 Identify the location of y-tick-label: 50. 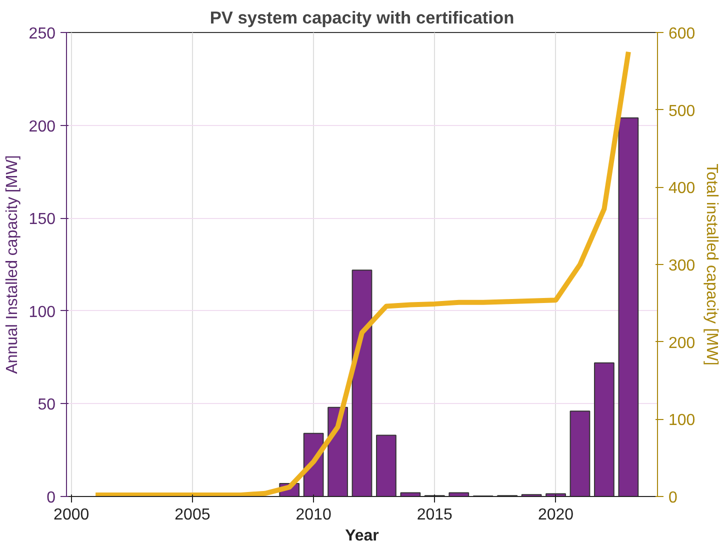
(47, 405).